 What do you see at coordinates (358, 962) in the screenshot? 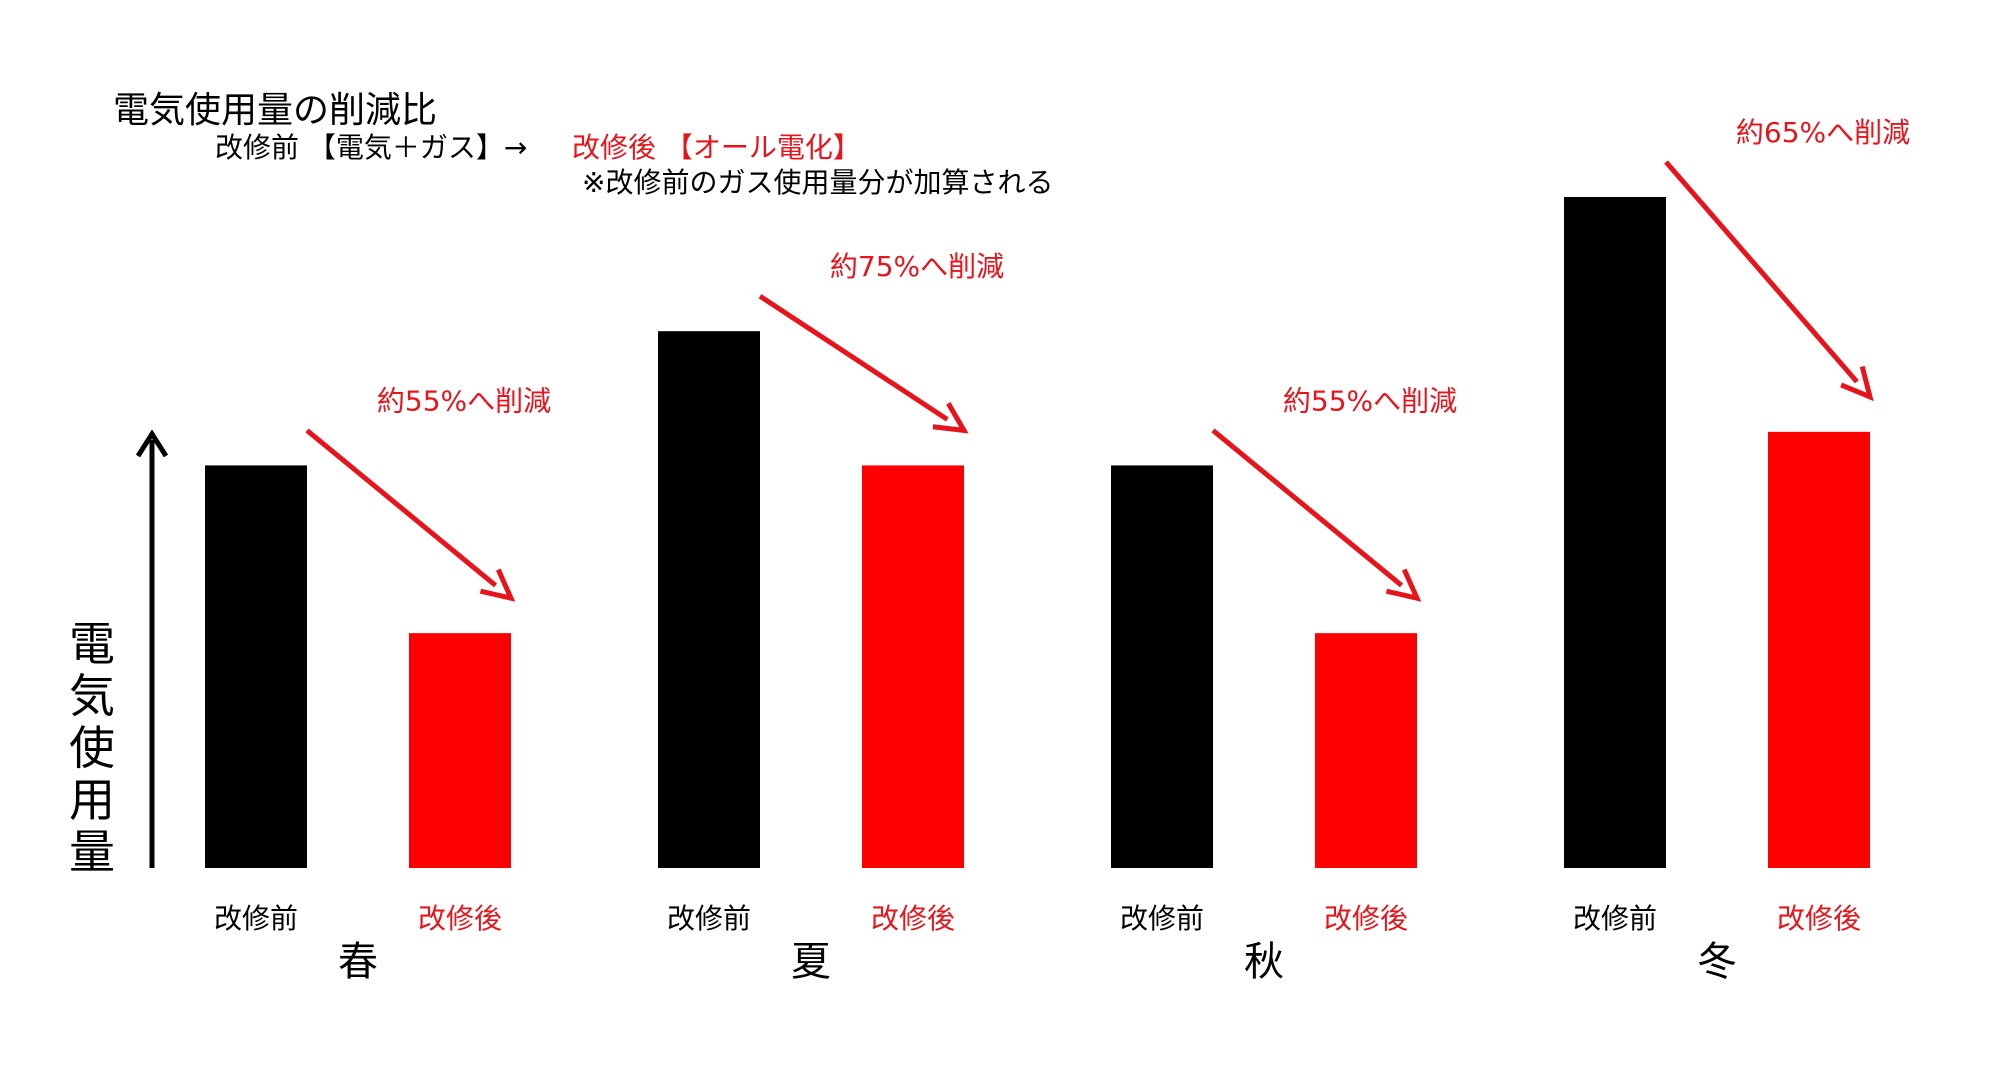
I see `season-label-0: 春` at bounding box center [358, 962].